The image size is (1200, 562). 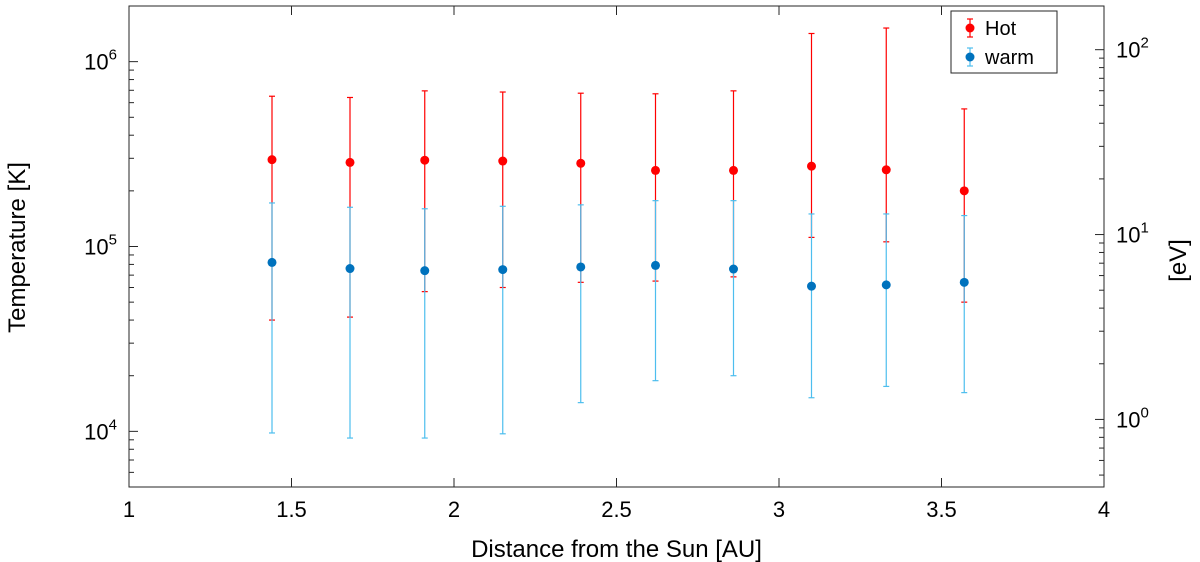 What do you see at coordinates (1132, 49) in the screenshot?
I see `y2-tick-label: 10²` at bounding box center [1132, 49].